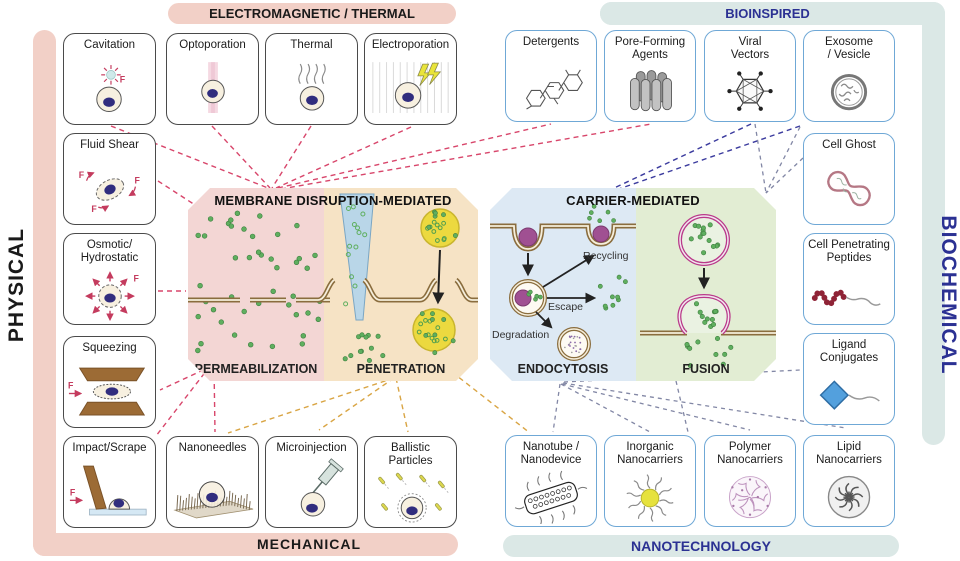  Describe the element at coordinates (633, 200) in the screenshot. I see `carrier-panel-title: CARRIER-MEDIATED` at that location.